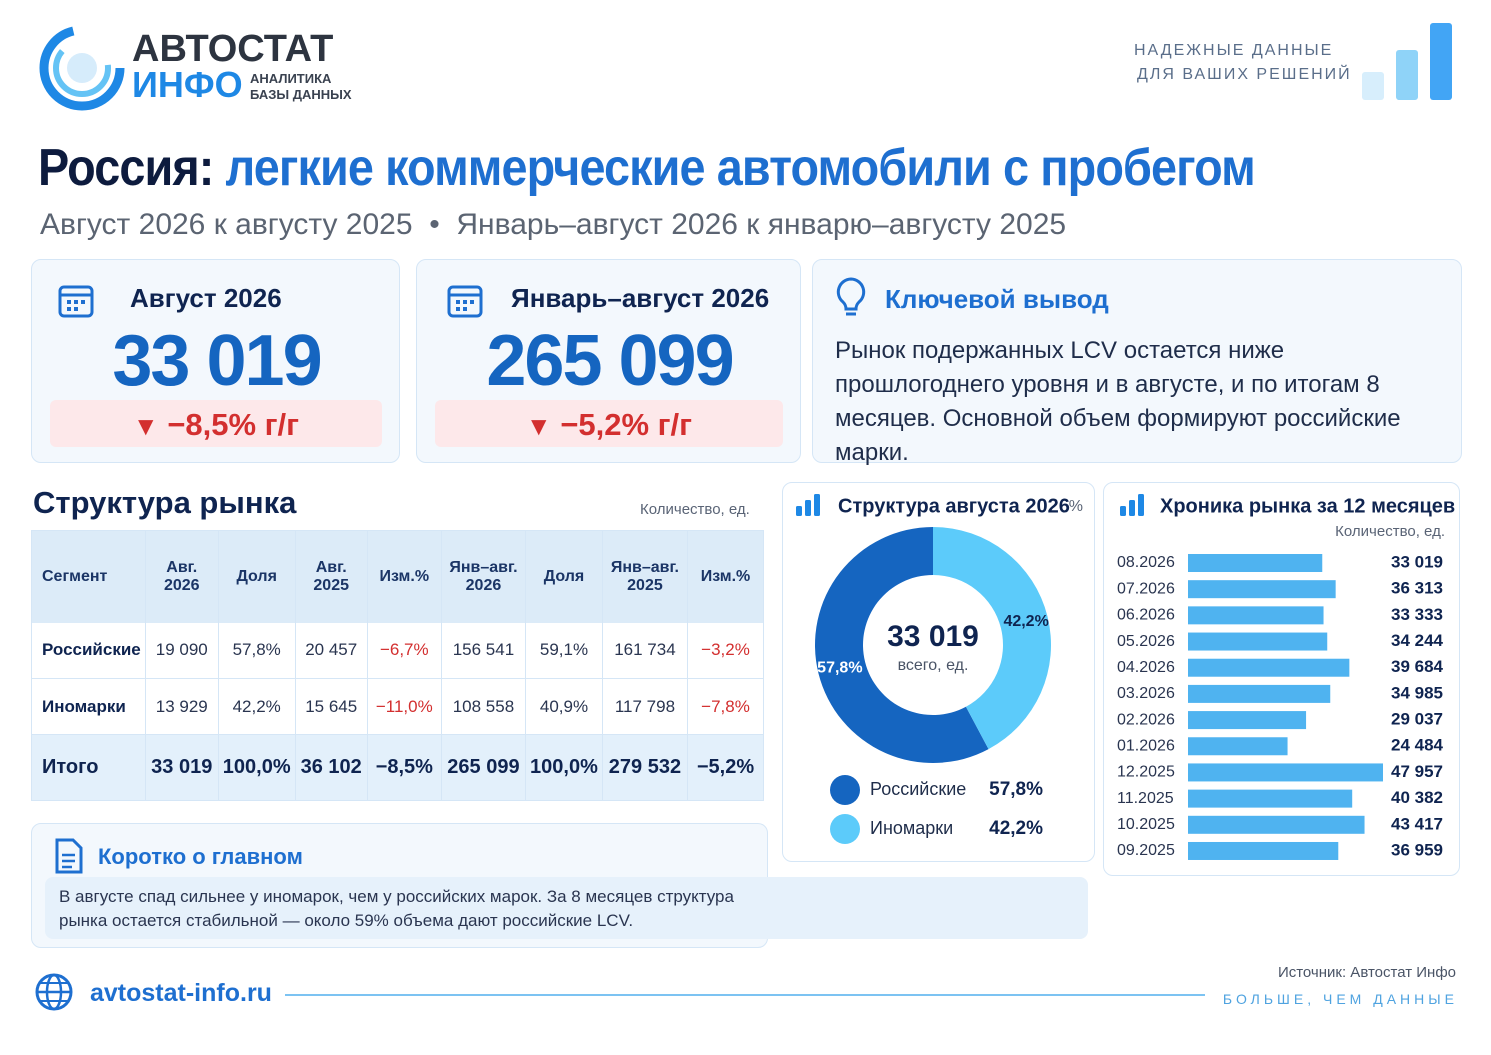 The width and height of the screenshot is (1491, 1055). Describe the element at coordinates (181, 993) in the screenshot. I see `site: avtostat-info.ru` at that location.